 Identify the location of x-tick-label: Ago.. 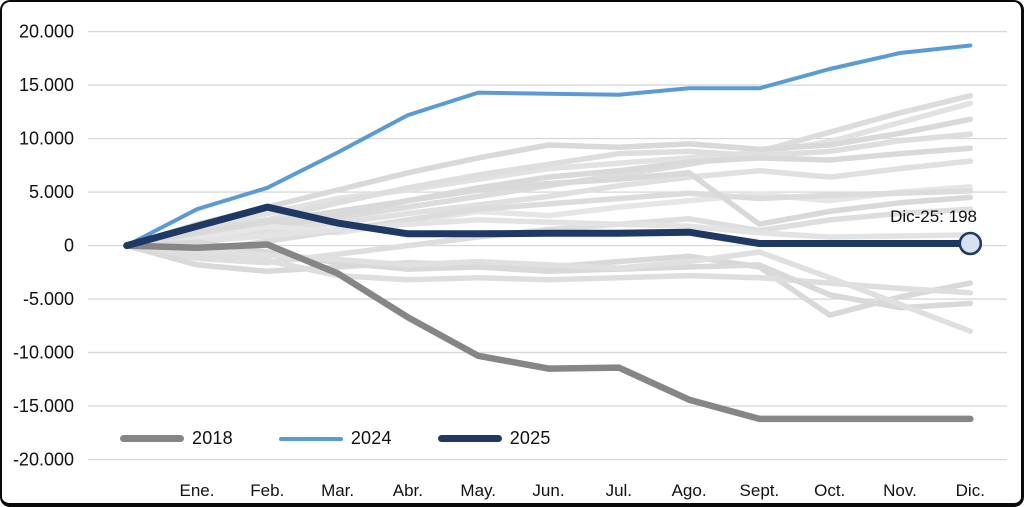
(689, 490).